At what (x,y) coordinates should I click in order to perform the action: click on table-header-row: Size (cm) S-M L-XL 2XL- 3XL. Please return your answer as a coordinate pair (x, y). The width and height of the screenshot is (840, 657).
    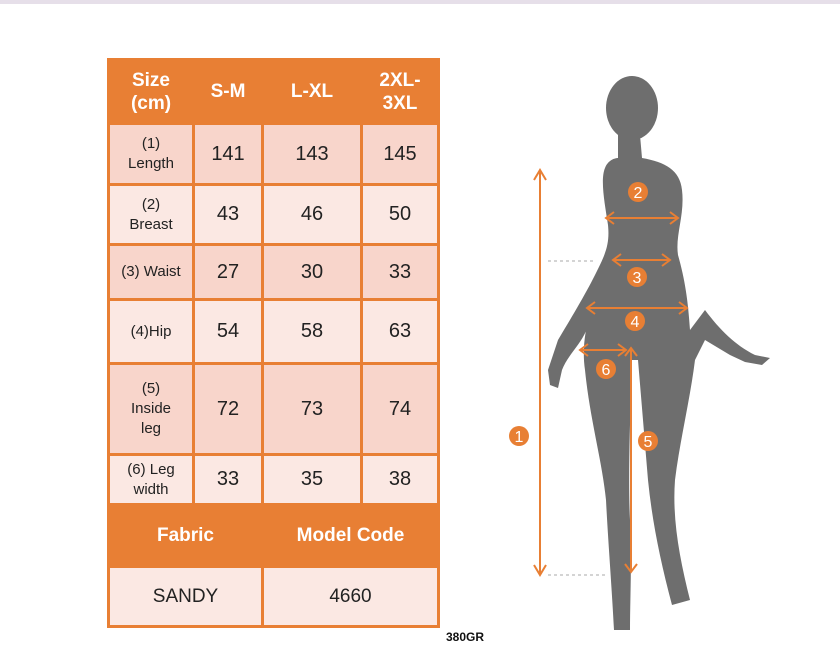
    Looking at the image, I should click on (273, 91).